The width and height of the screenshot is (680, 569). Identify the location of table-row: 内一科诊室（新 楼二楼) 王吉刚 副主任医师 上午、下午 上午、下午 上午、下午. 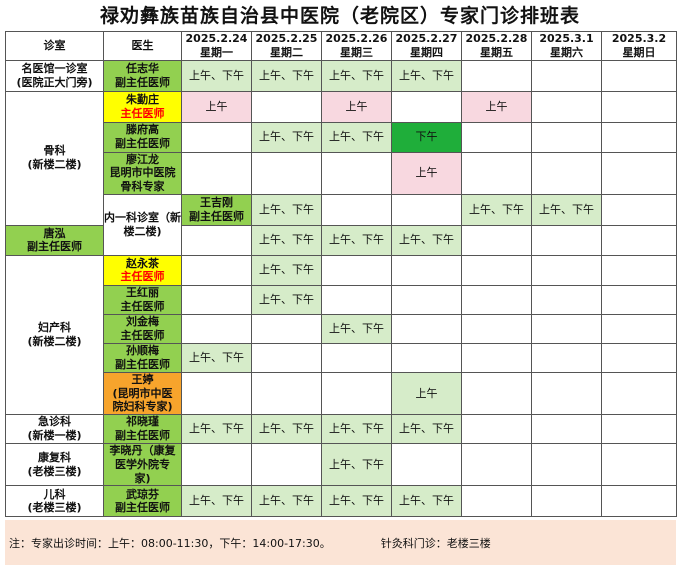
(341, 224).